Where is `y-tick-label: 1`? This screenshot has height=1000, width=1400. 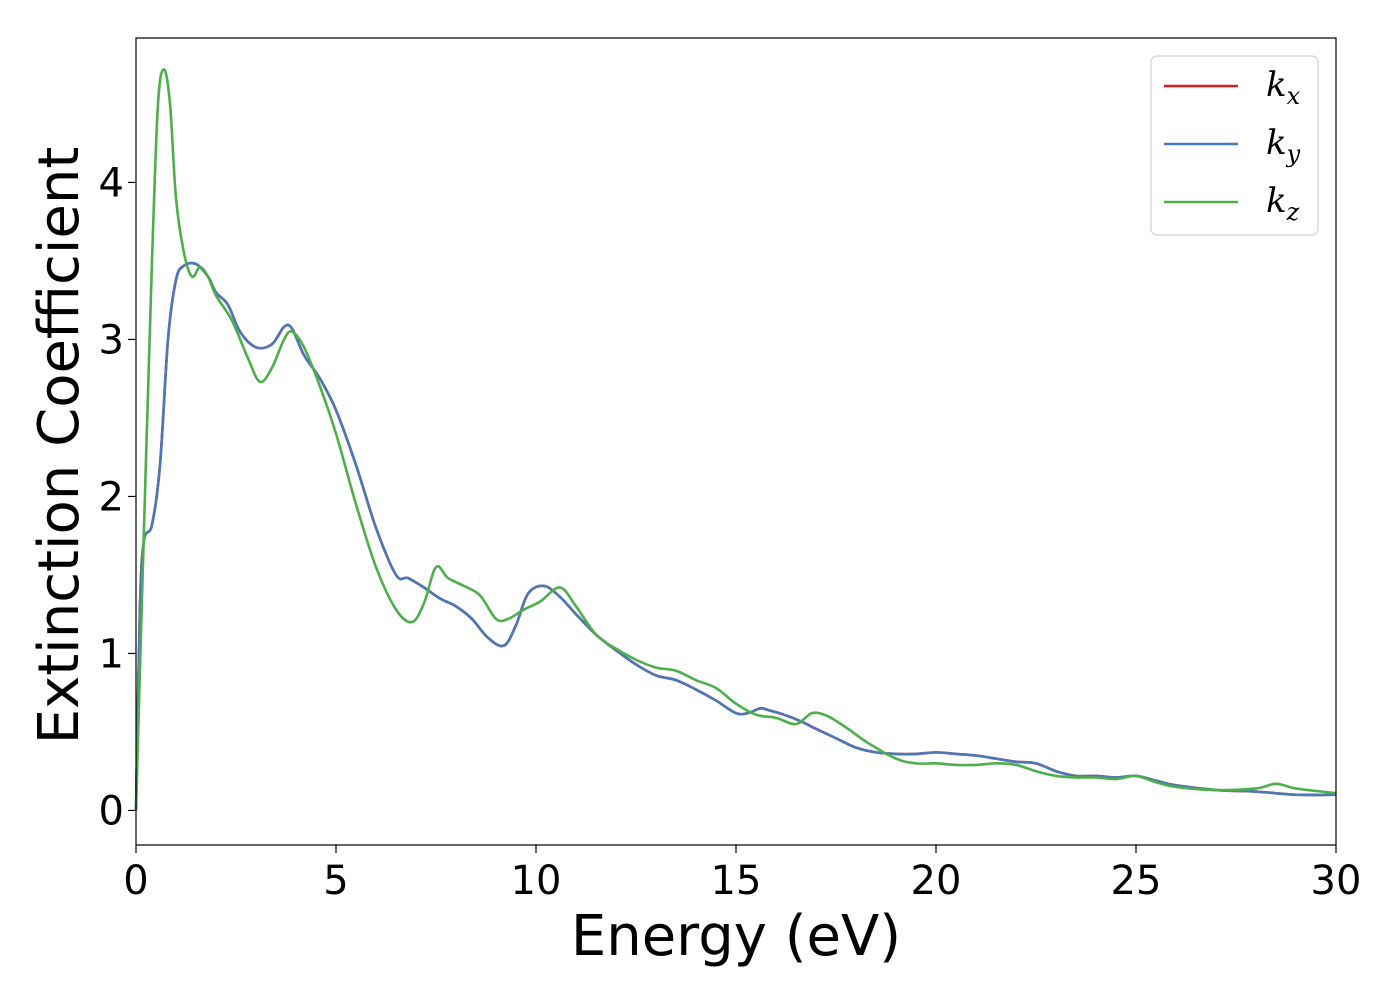
y-tick-label: 1 is located at coordinates (111, 654).